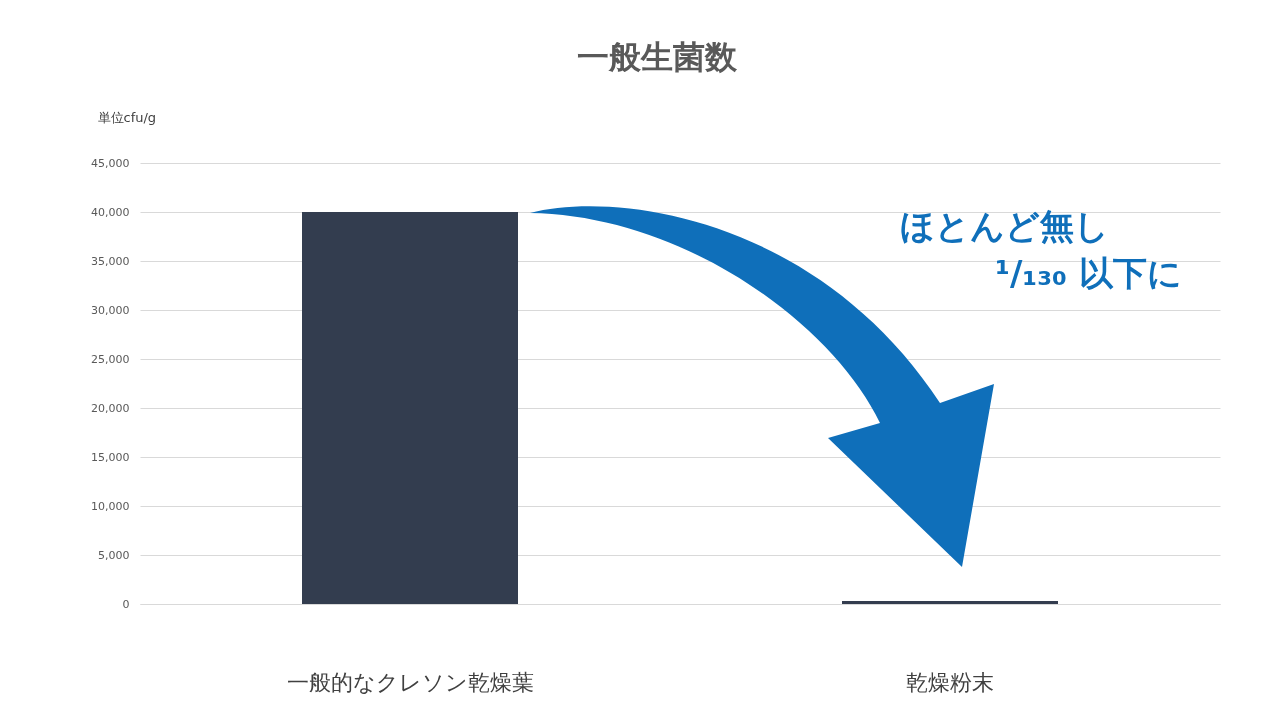  Describe the element at coordinates (126, 604) in the screenshot. I see `y-tick-label: 0` at that location.